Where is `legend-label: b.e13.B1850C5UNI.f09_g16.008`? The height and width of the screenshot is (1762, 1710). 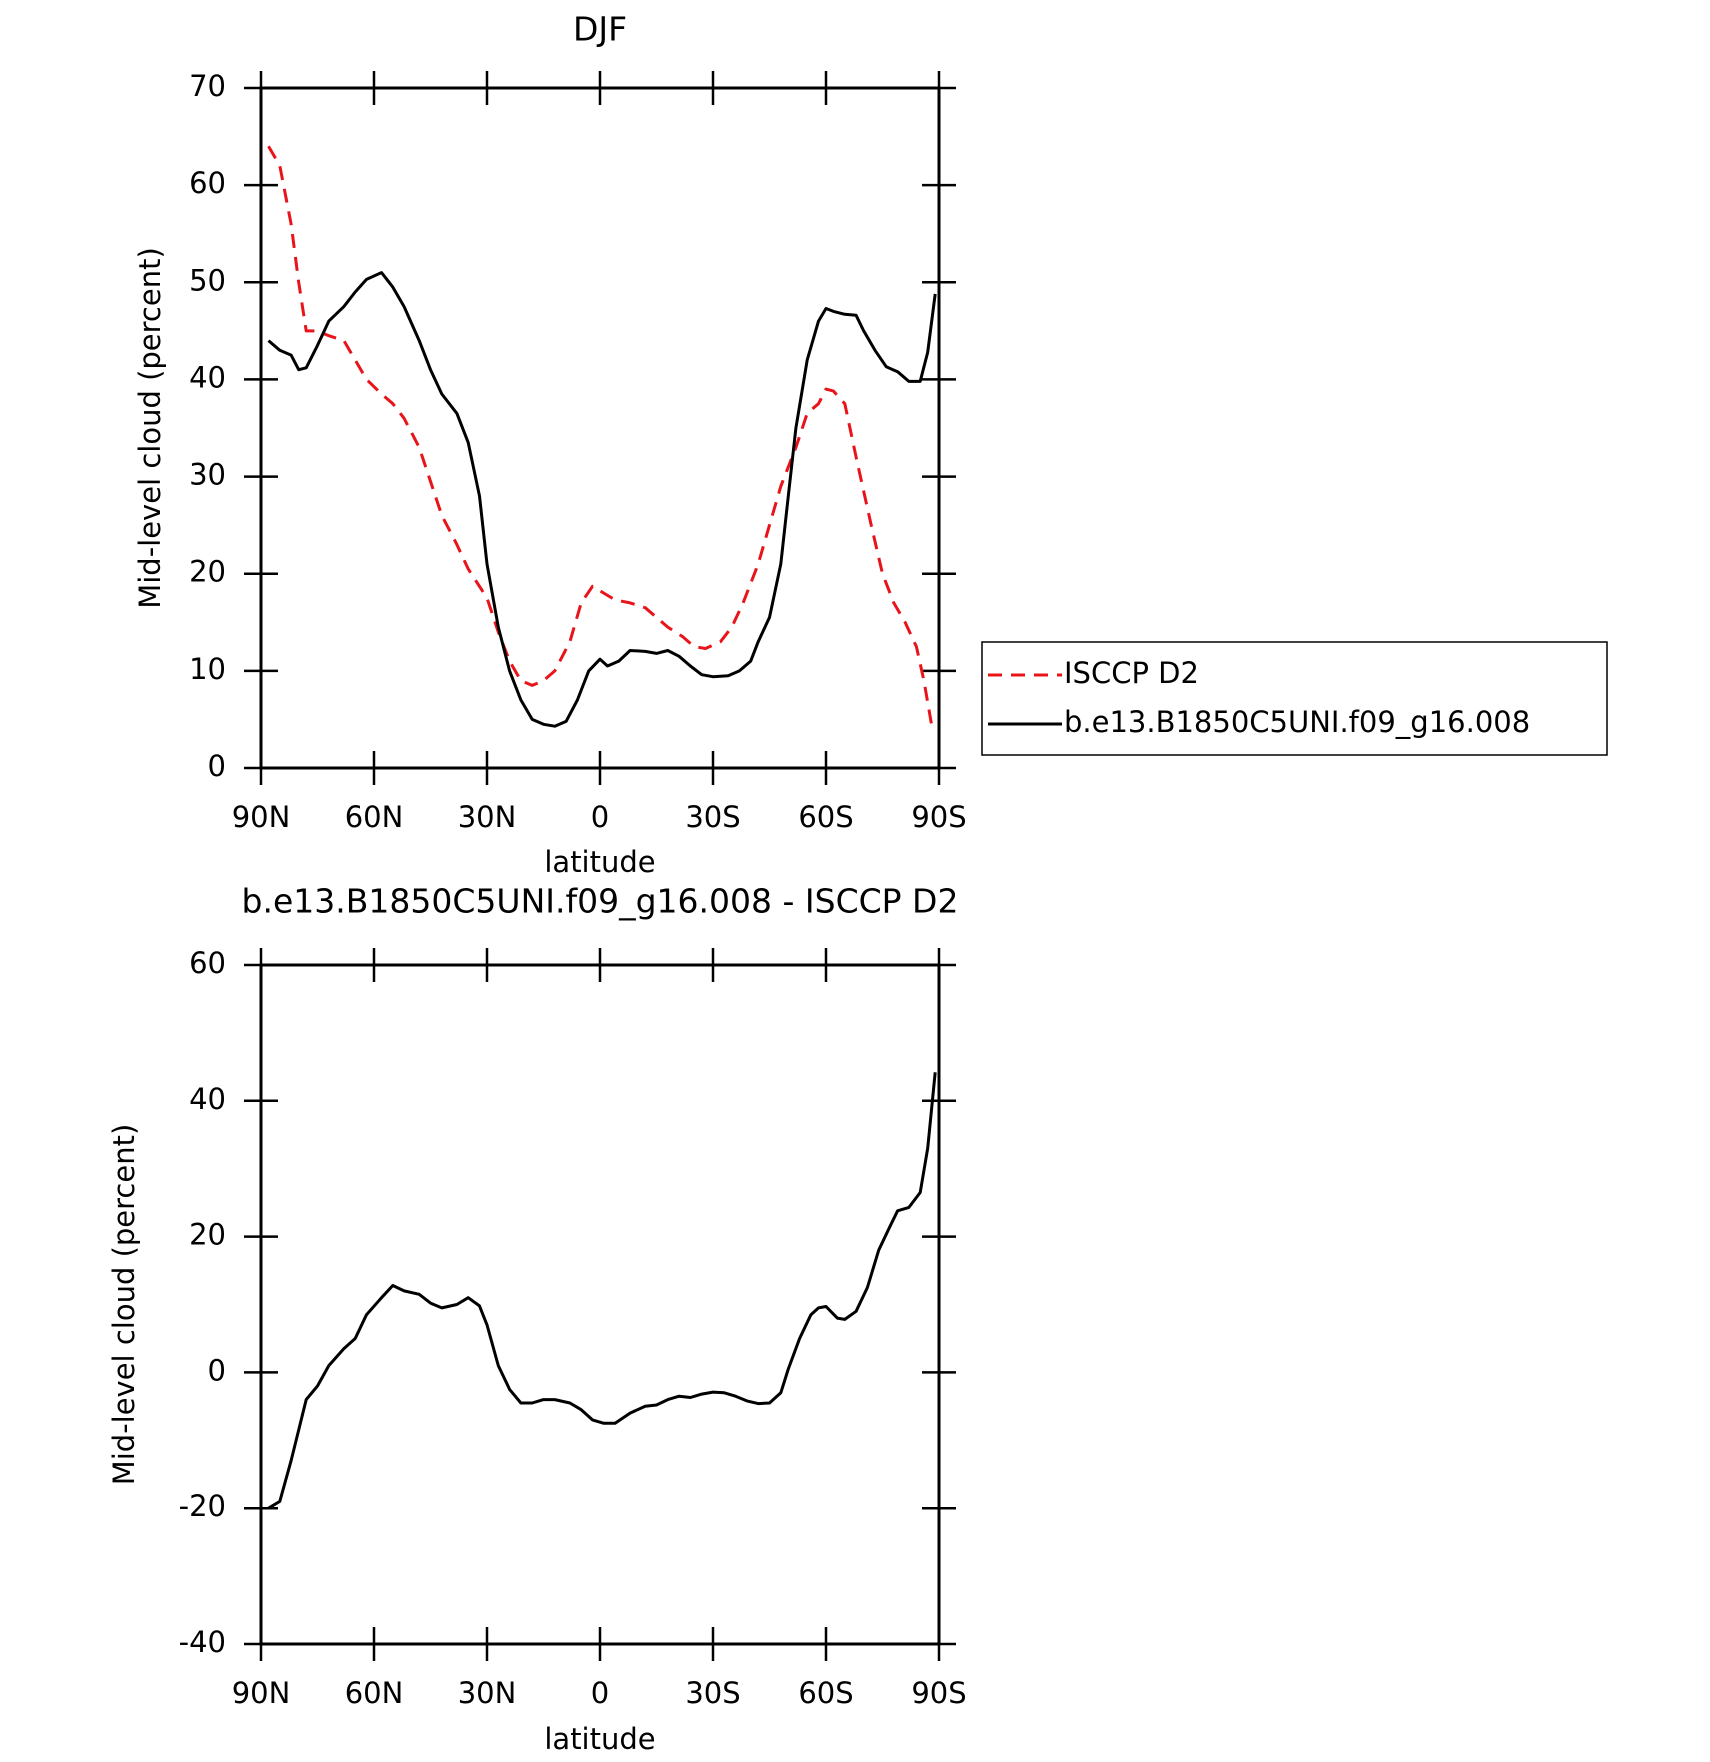 legend-label: b.e13.B1850C5UNI.f09_g16.008 is located at coordinates (1297, 722).